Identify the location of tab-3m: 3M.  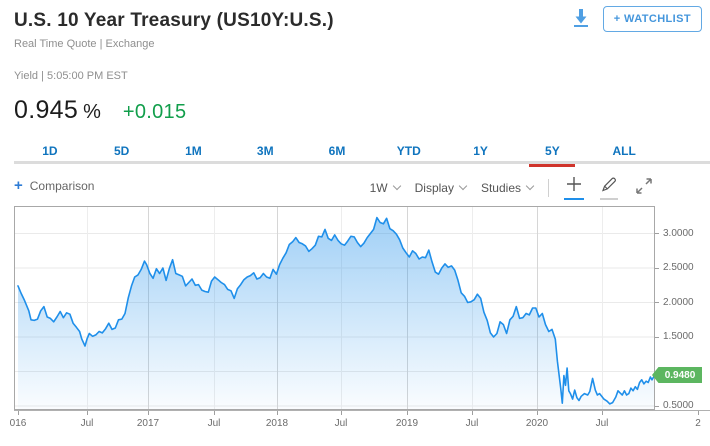
(265, 151).